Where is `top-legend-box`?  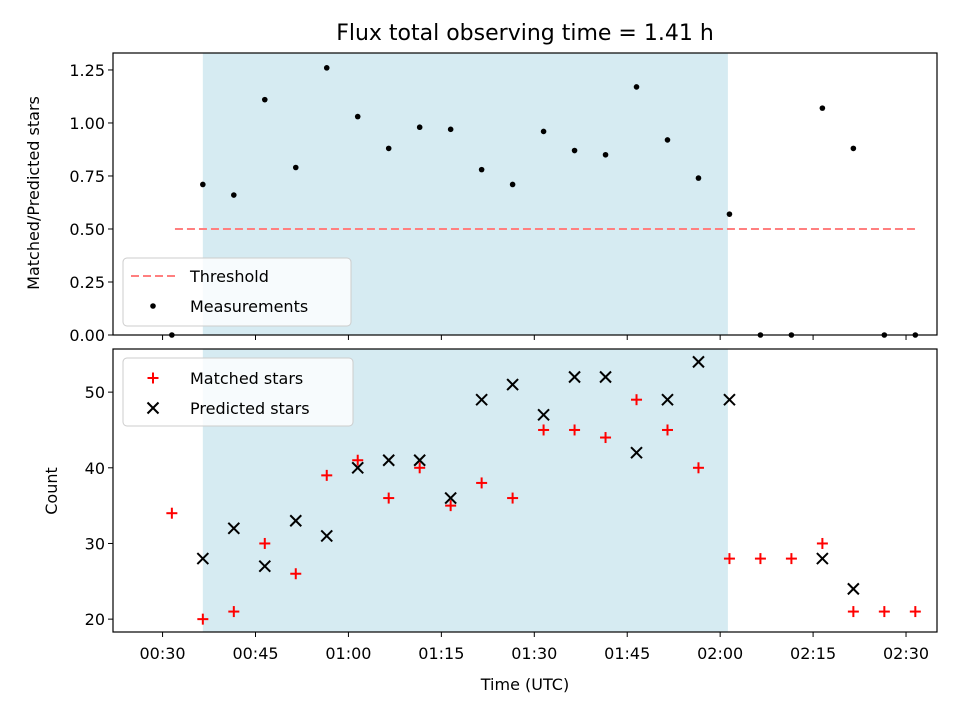 top-legend-box is located at coordinates (237, 292).